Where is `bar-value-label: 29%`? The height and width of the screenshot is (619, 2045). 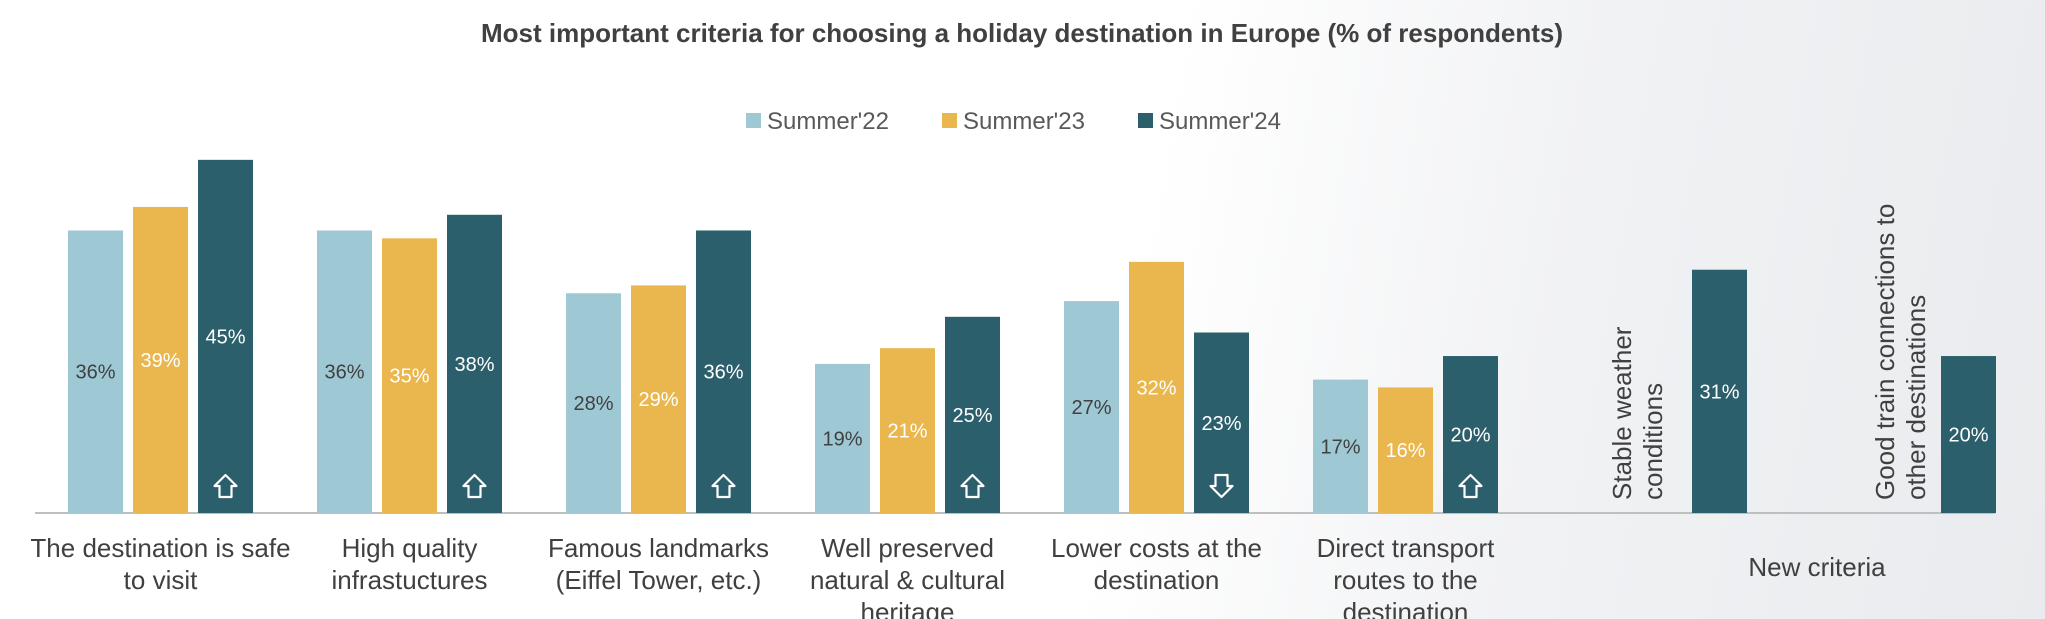 bar-value-label: 29% is located at coordinates (658, 400).